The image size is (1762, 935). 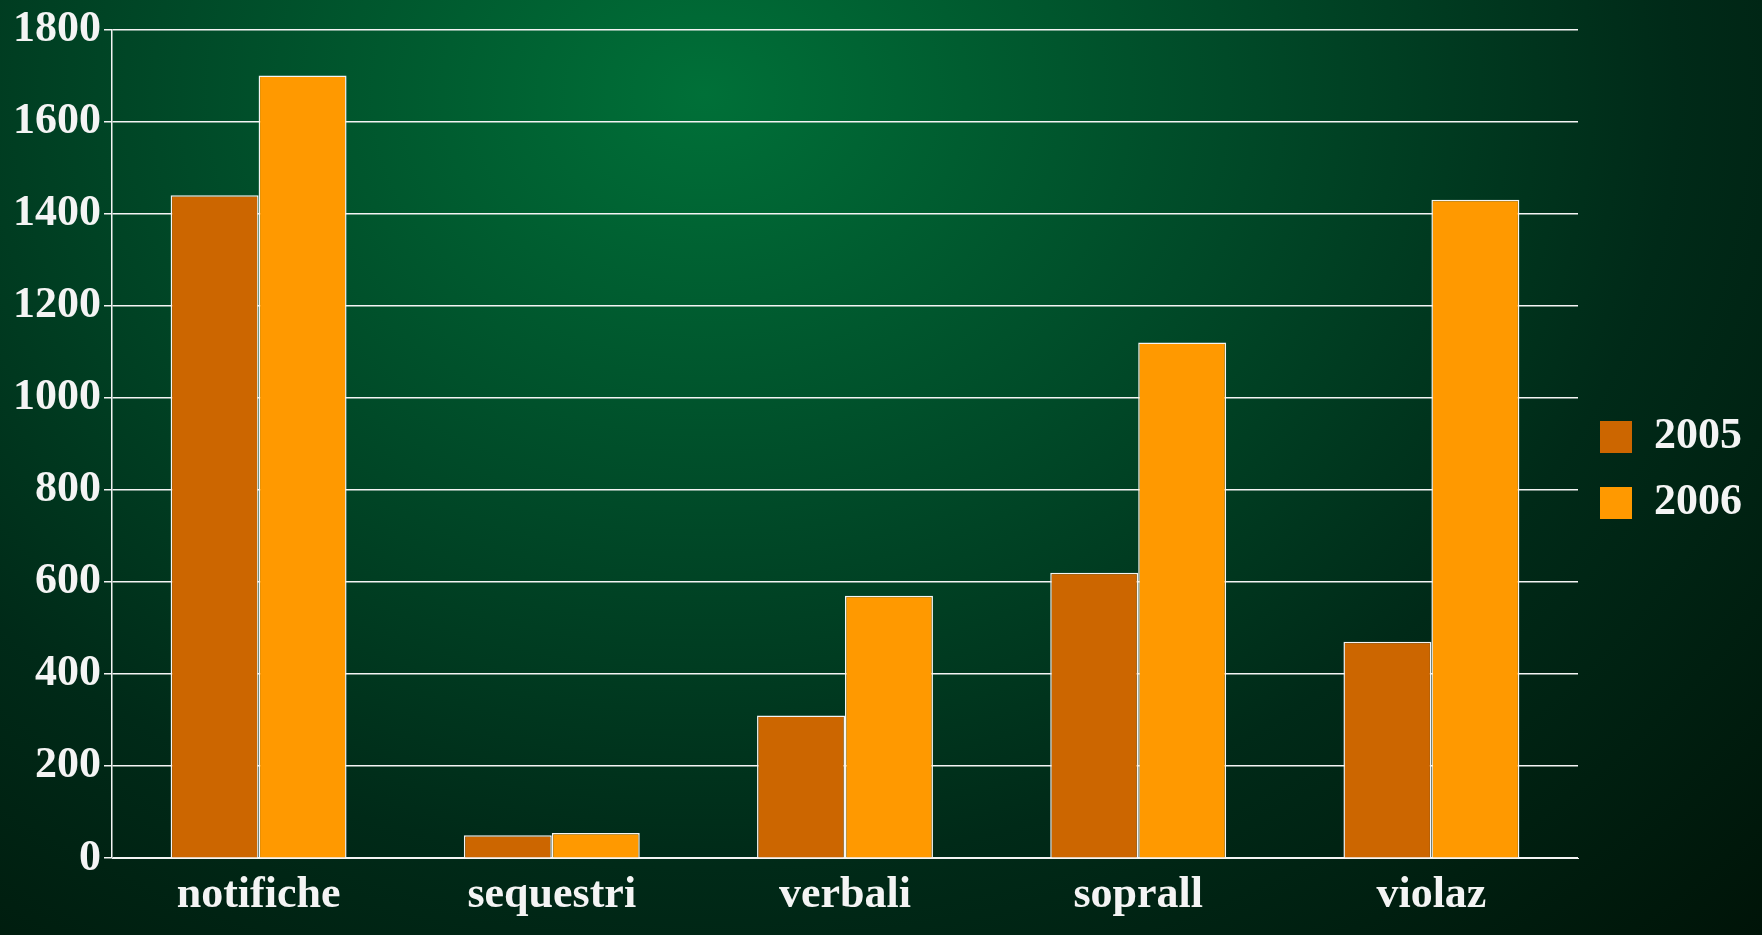 What do you see at coordinates (90, 855) in the screenshot?
I see `y-tick-label: 0` at bounding box center [90, 855].